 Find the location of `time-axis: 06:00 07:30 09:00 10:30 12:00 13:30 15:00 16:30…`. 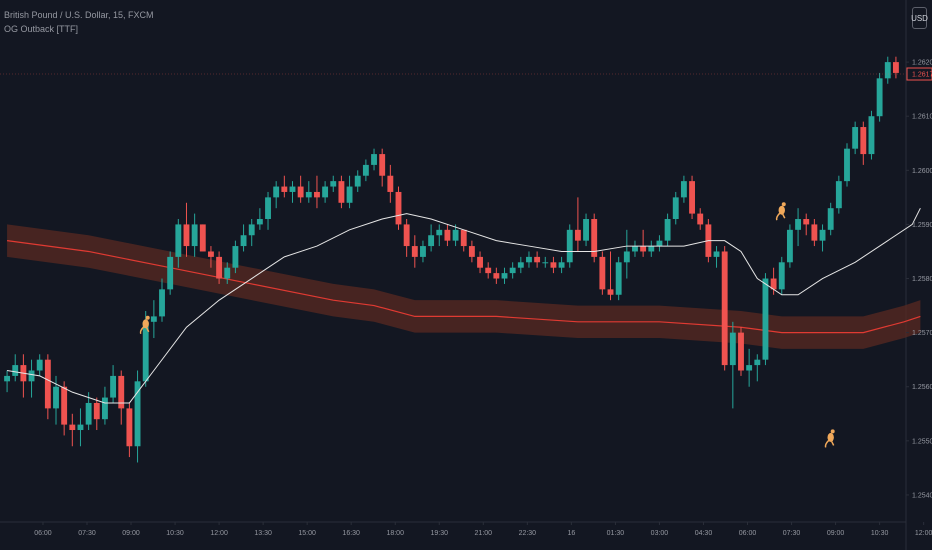

time-axis: 06:00 07:30 09:00 10:30 12:00 13:30 15:00 16:30… is located at coordinates (483, 529).